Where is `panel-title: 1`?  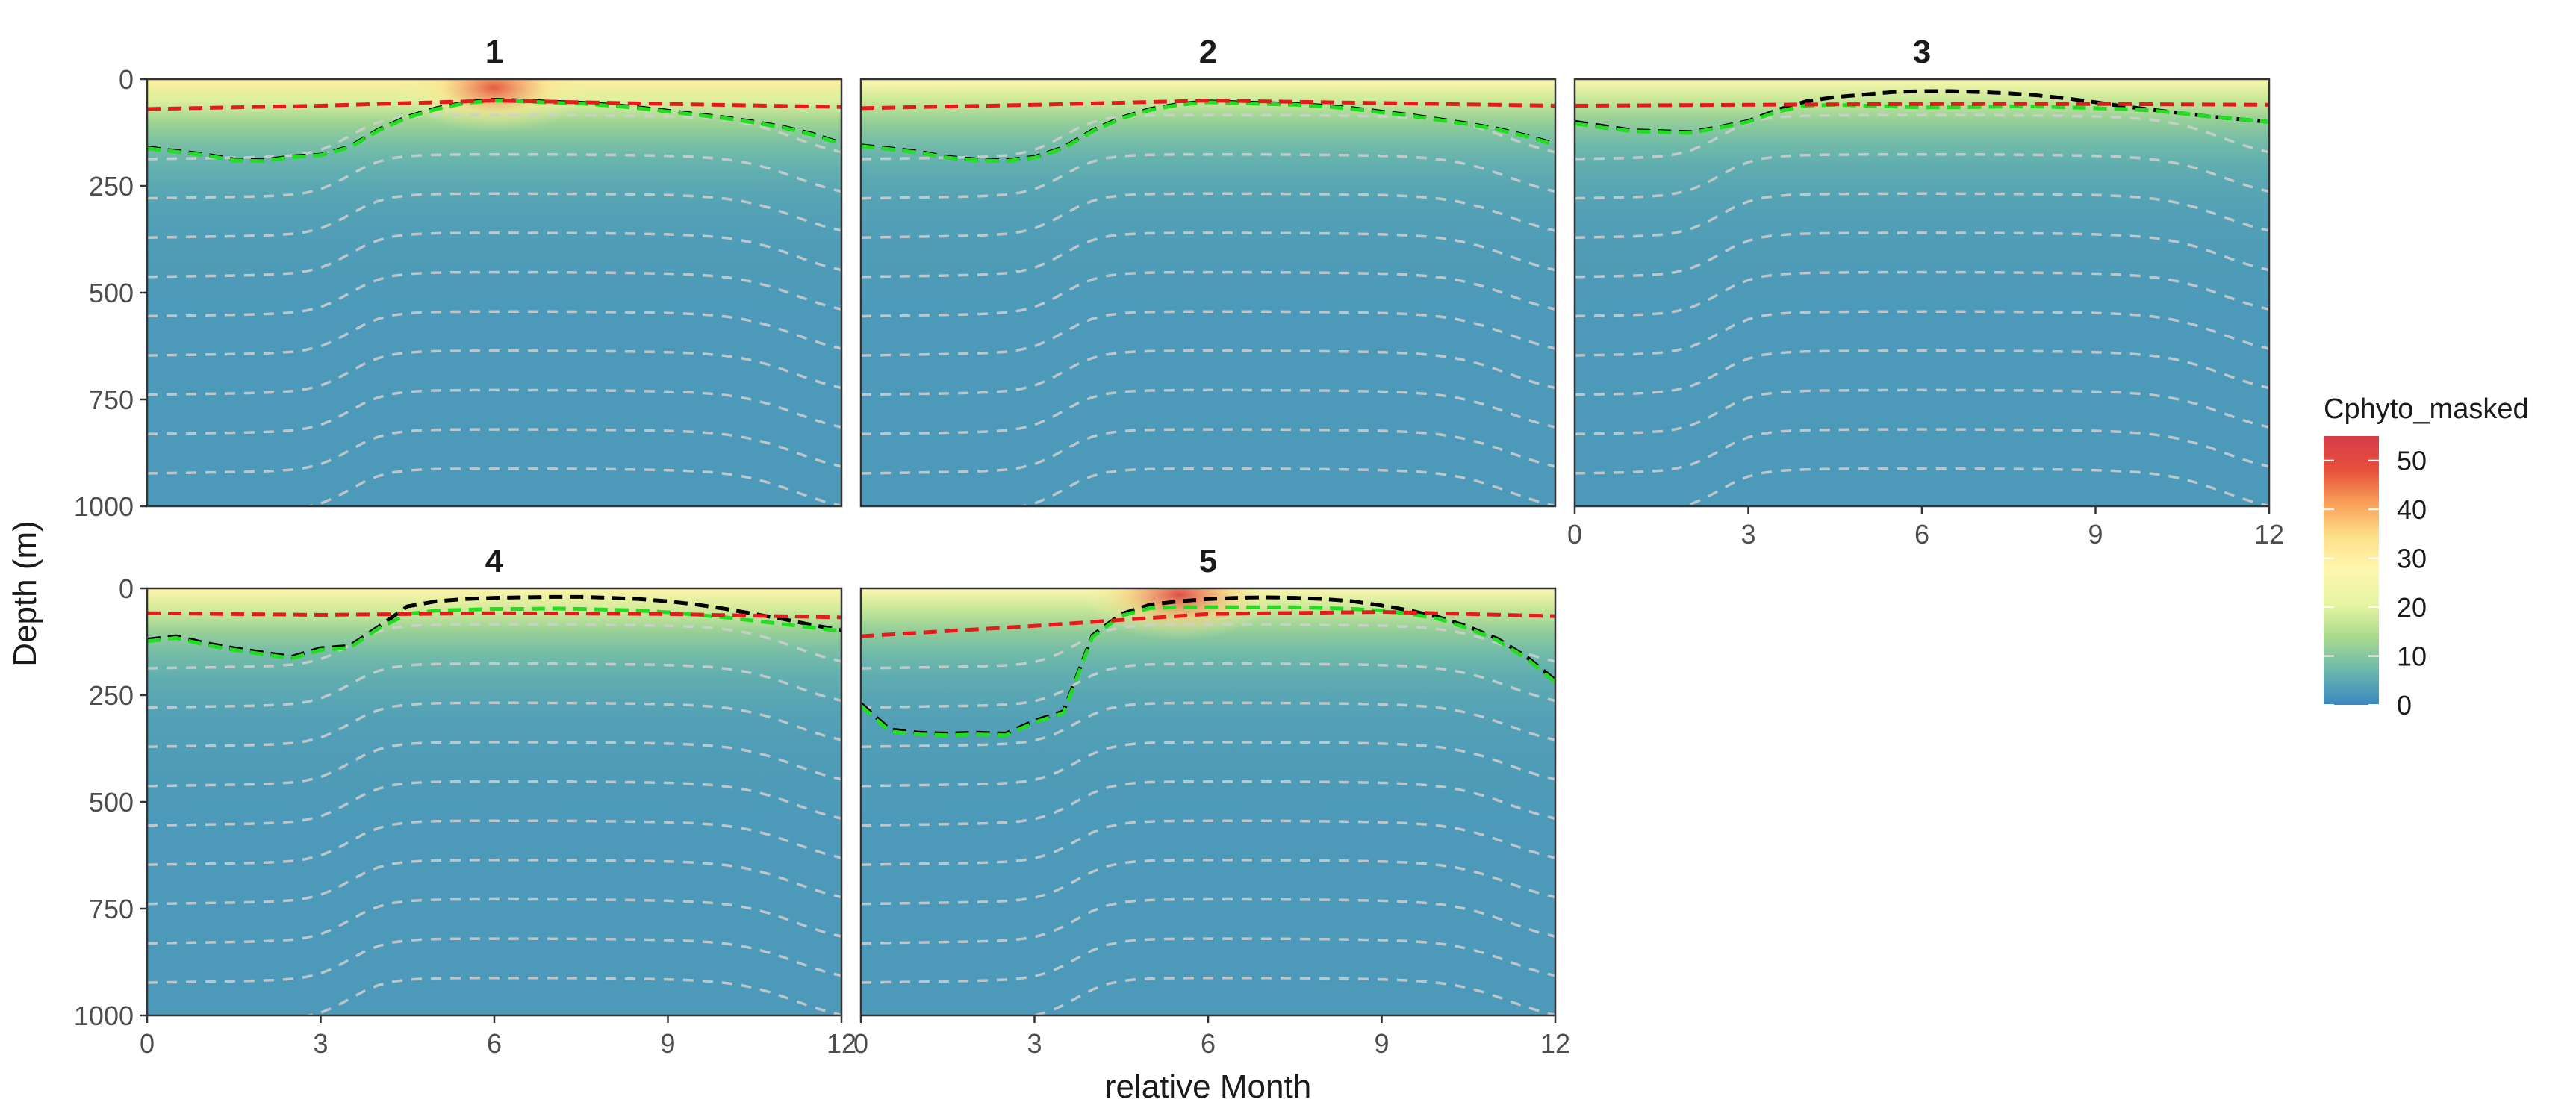 panel-title: 1 is located at coordinates (494, 52).